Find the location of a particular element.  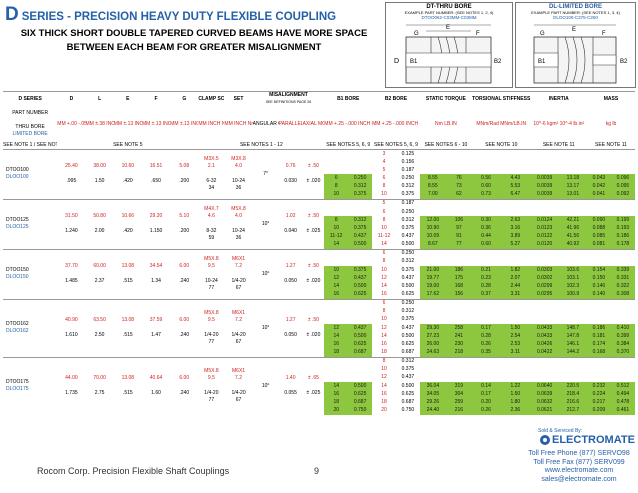

bore2-mm: 10 is located at coordinates (384, 194).